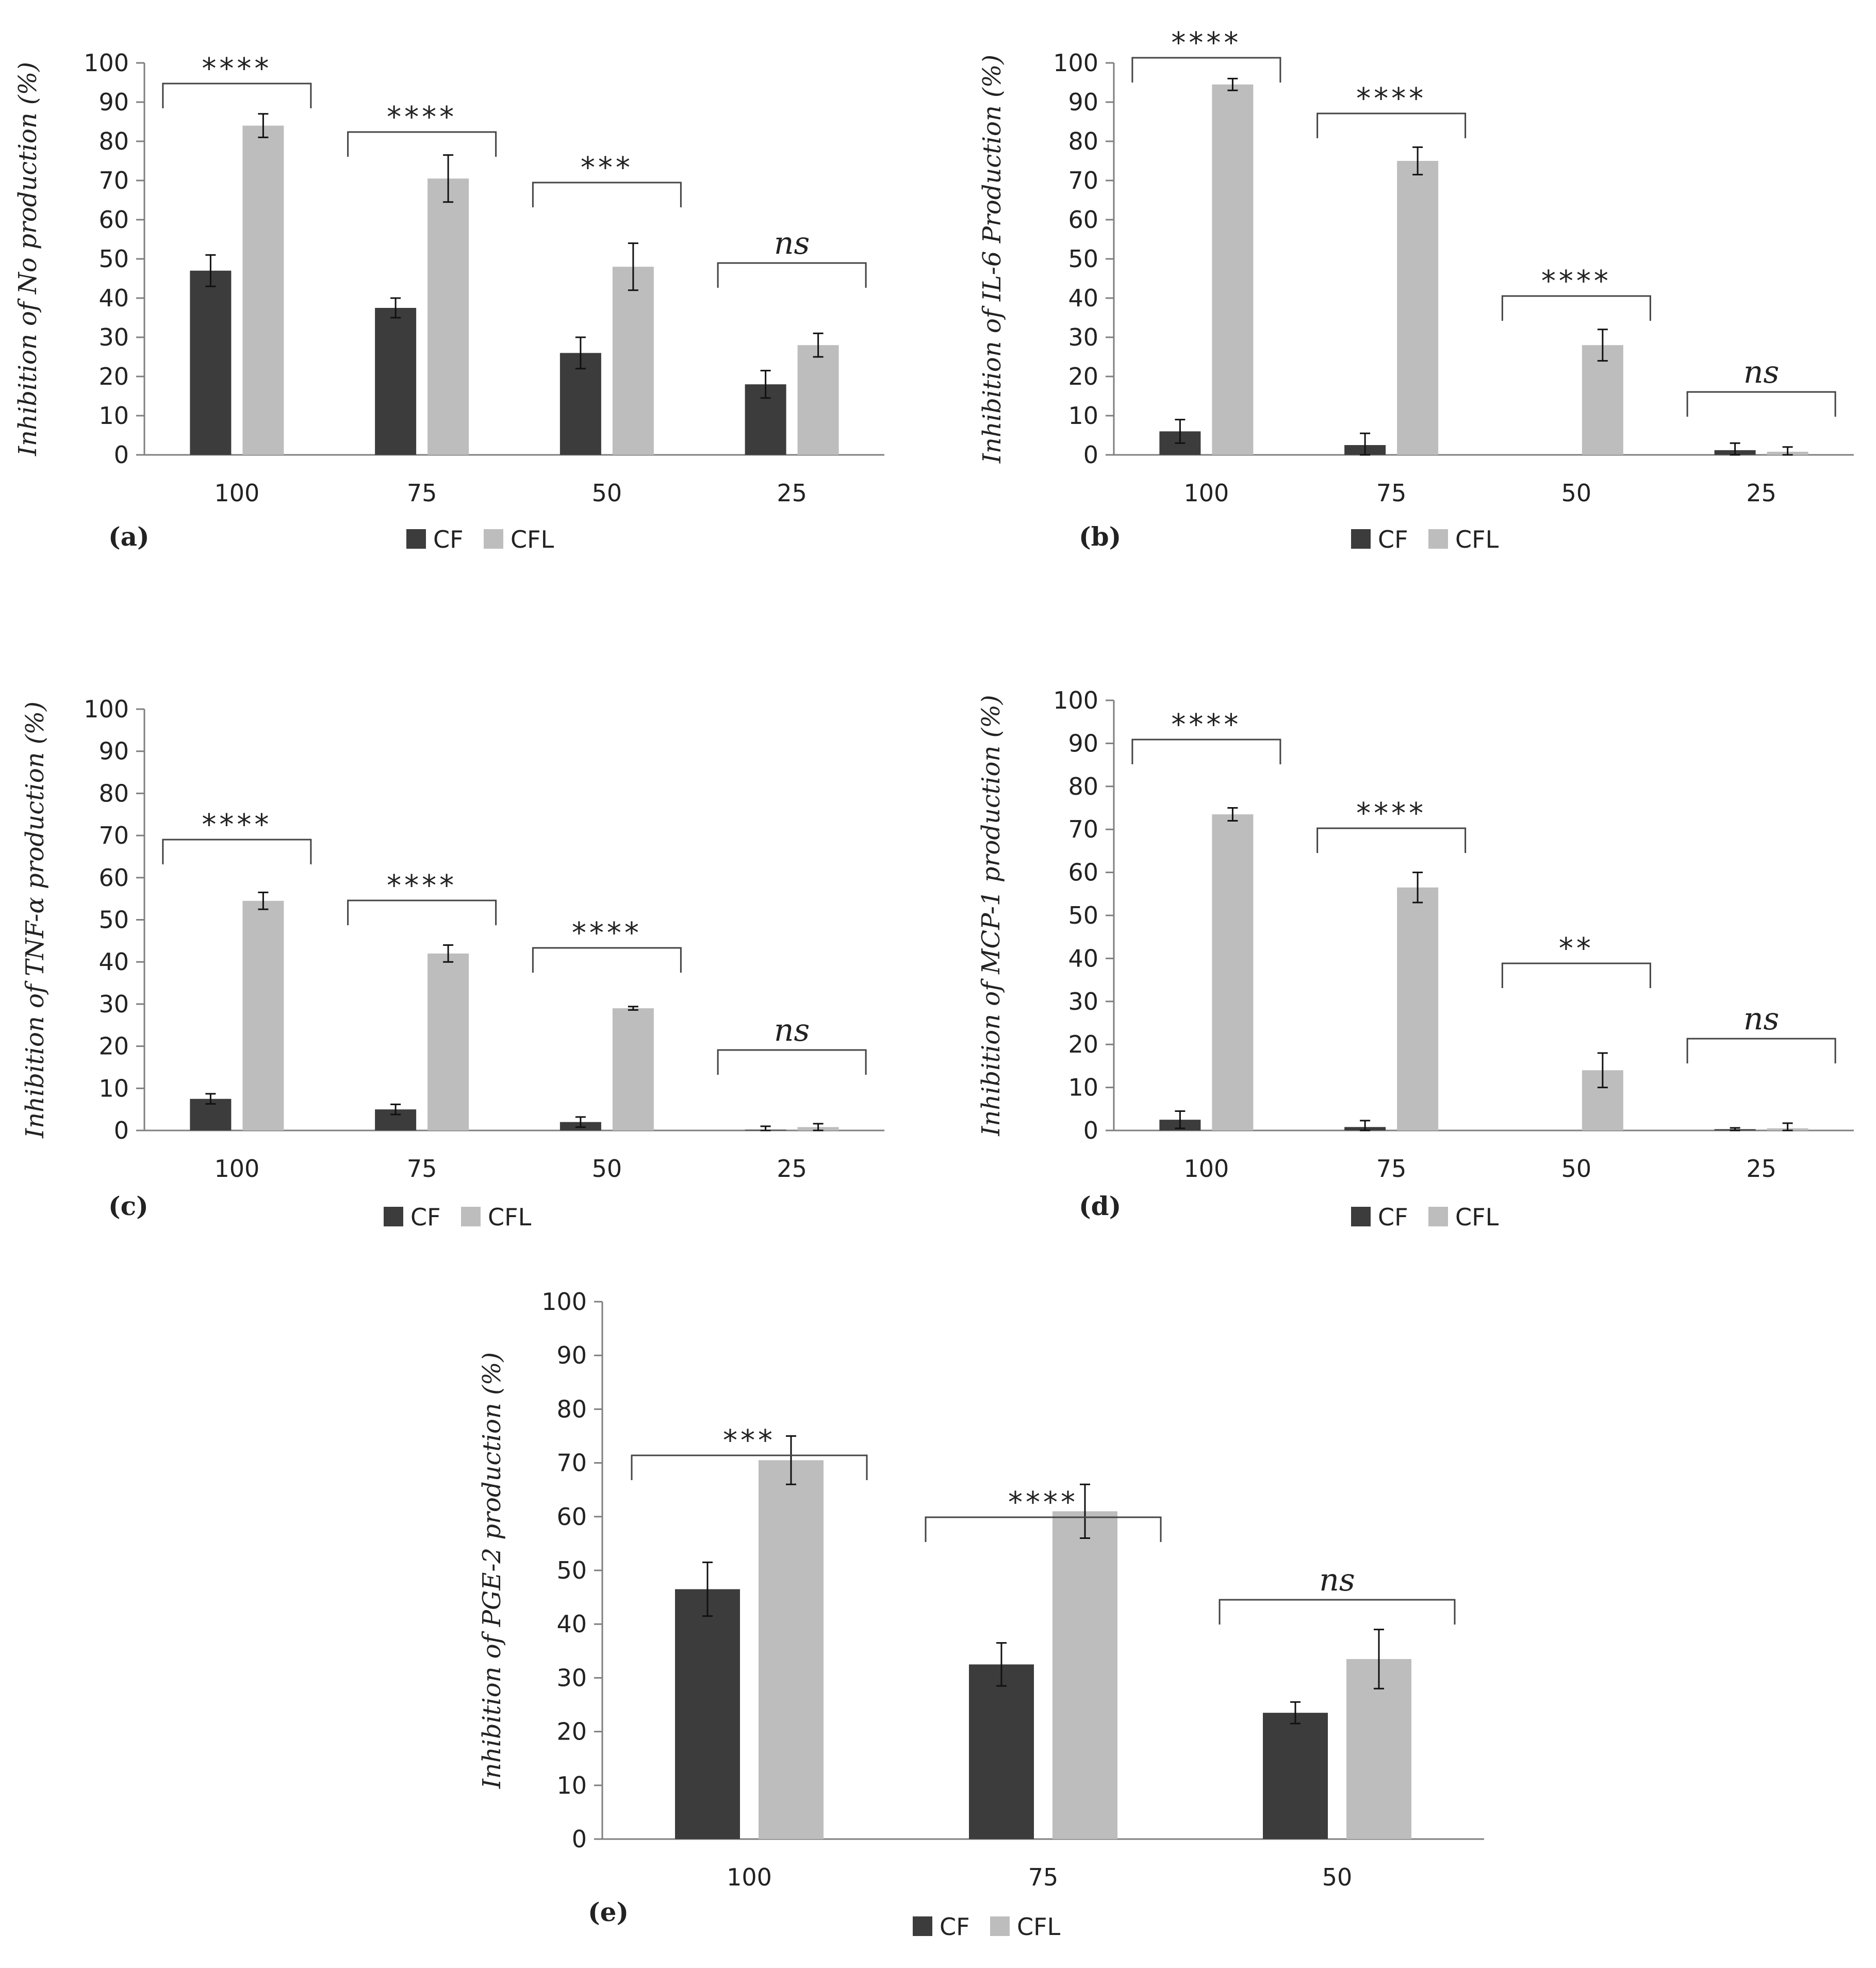 The image size is (1876, 1968). I want to click on panel-label: (d), so click(1100, 1206).